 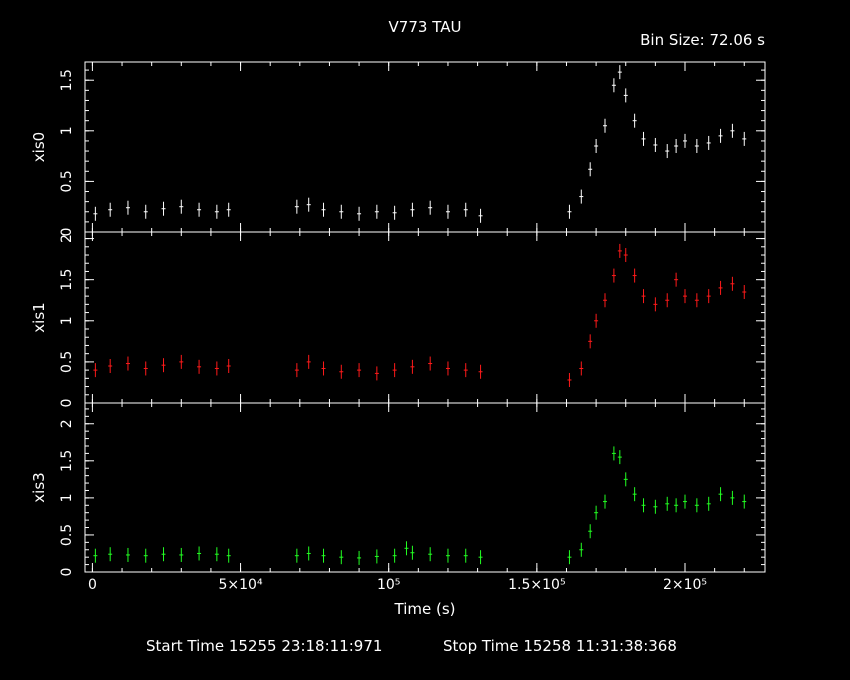 I want to click on y-tick-label-xis1: 0.5, so click(x=67, y=362).